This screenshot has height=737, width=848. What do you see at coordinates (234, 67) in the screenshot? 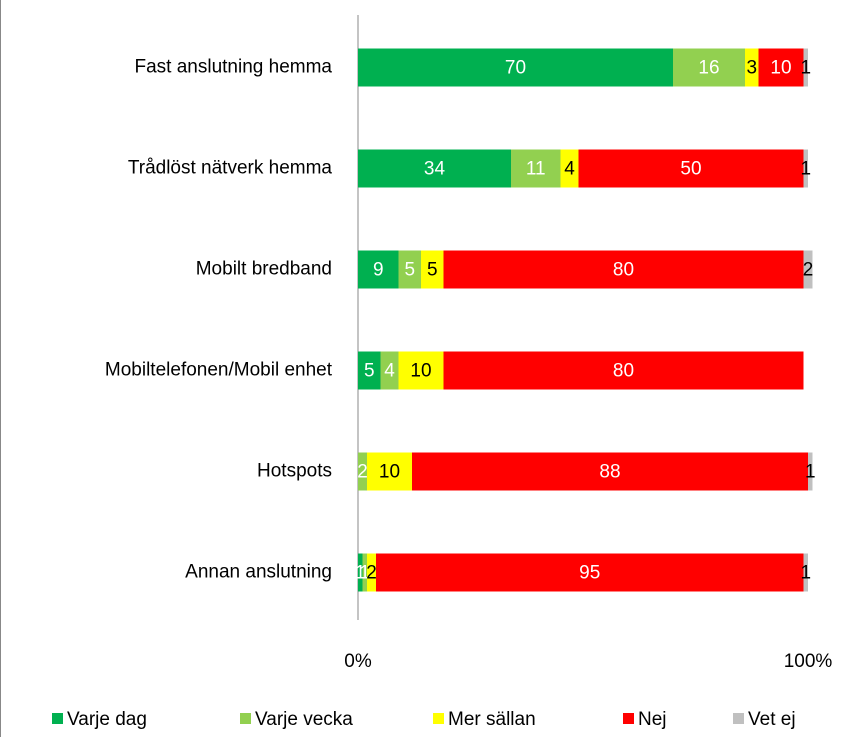
I see `y-tick-label: Fast anslutning hemma` at bounding box center [234, 67].